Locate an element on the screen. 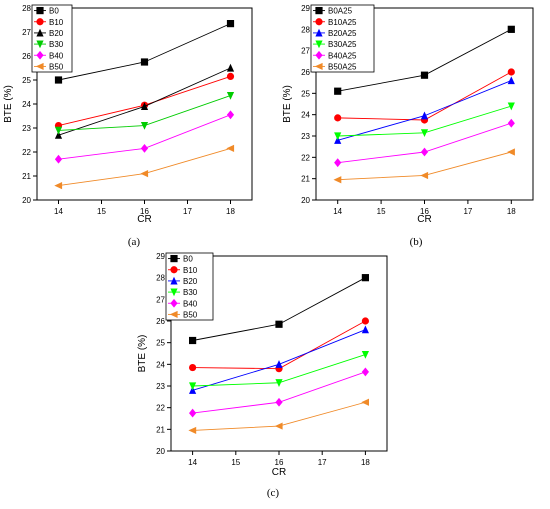 The width and height of the screenshot is (550, 509). legend-label-b40a25: B40A25 is located at coordinates (342, 55).